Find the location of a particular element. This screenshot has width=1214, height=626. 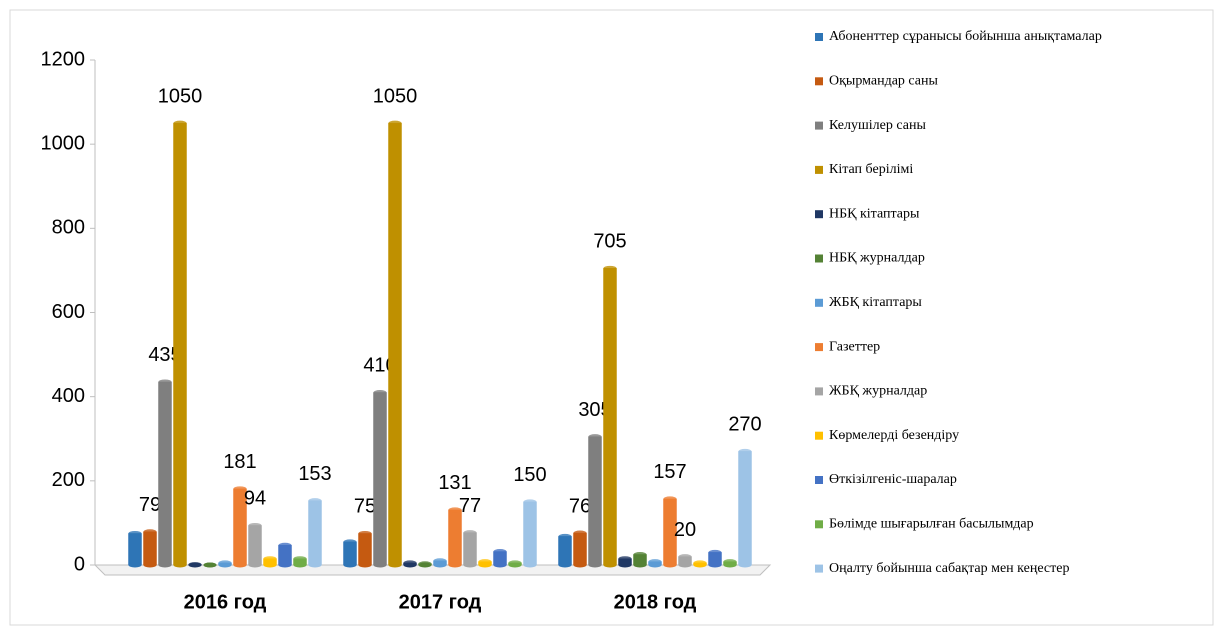

value-label: 150 is located at coordinates (529, 475).